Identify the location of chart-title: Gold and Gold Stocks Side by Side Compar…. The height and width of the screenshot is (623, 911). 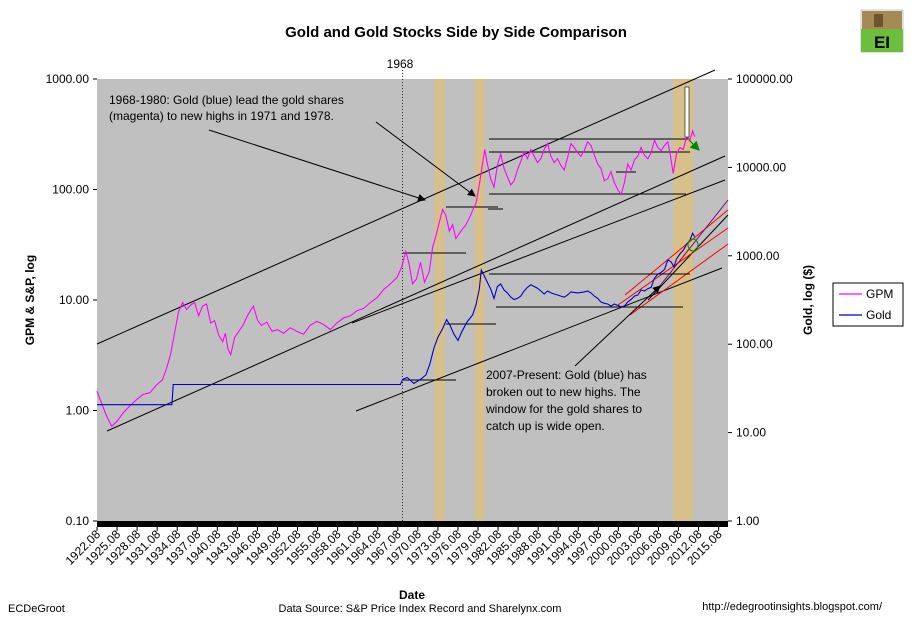
(456, 32).